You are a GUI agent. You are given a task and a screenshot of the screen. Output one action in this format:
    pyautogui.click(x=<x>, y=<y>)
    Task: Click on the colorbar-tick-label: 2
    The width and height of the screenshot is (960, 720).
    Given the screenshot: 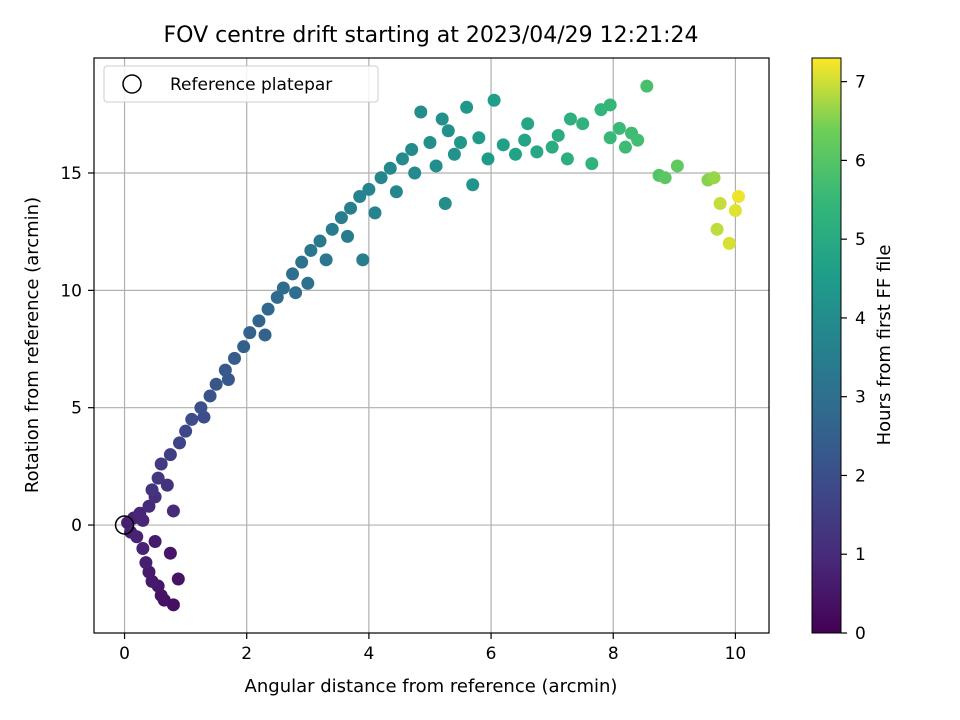 What is the action you would take?
    pyautogui.click(x=860, y=476)
    